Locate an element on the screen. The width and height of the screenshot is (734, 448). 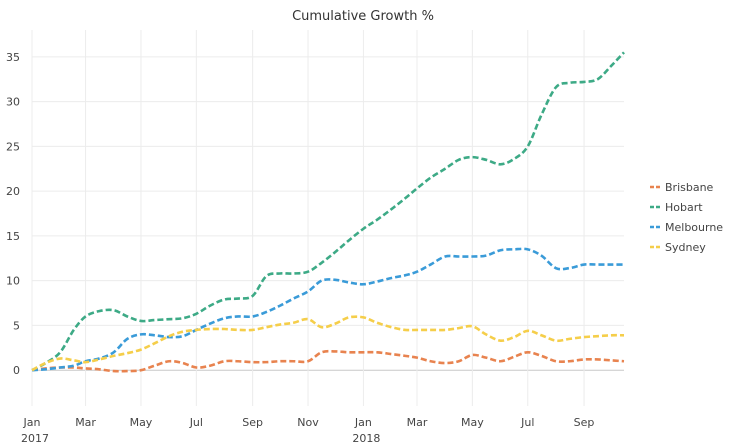
legend-label-hobart: Hobart is located at coordinates (684, 207).